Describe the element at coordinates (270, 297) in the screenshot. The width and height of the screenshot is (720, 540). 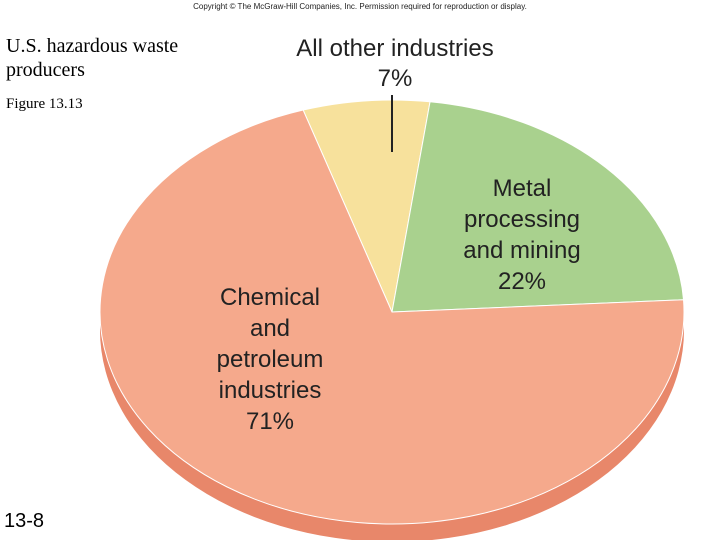
I see `pie-label-line: Chemical` at that location.